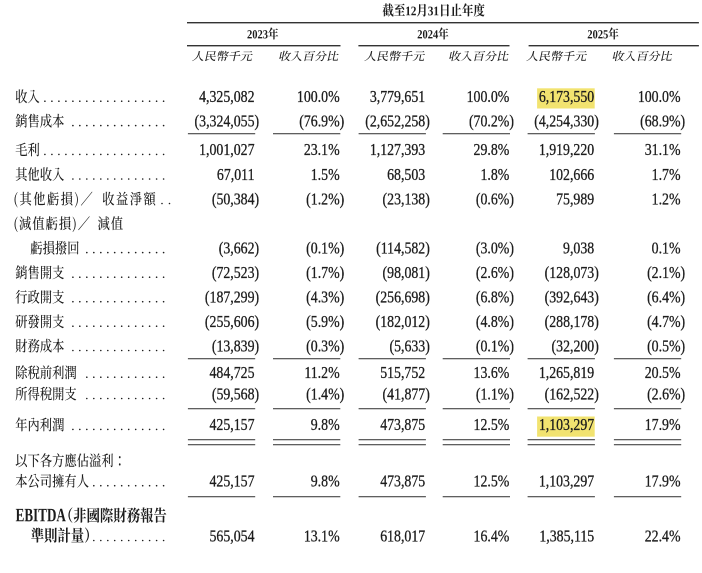 The height and width of the screenshot is (573, 702). Describe the element at coordinates (322, 373) in the screenshot. I see `svg-text: 11.2%` at that location.